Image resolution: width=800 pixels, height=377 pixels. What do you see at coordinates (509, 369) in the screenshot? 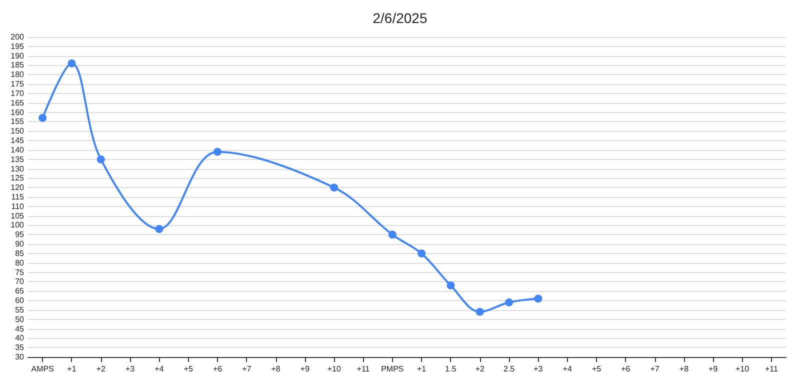
I see `x-tick-label: 2.5` at bounding box center [509, 369].